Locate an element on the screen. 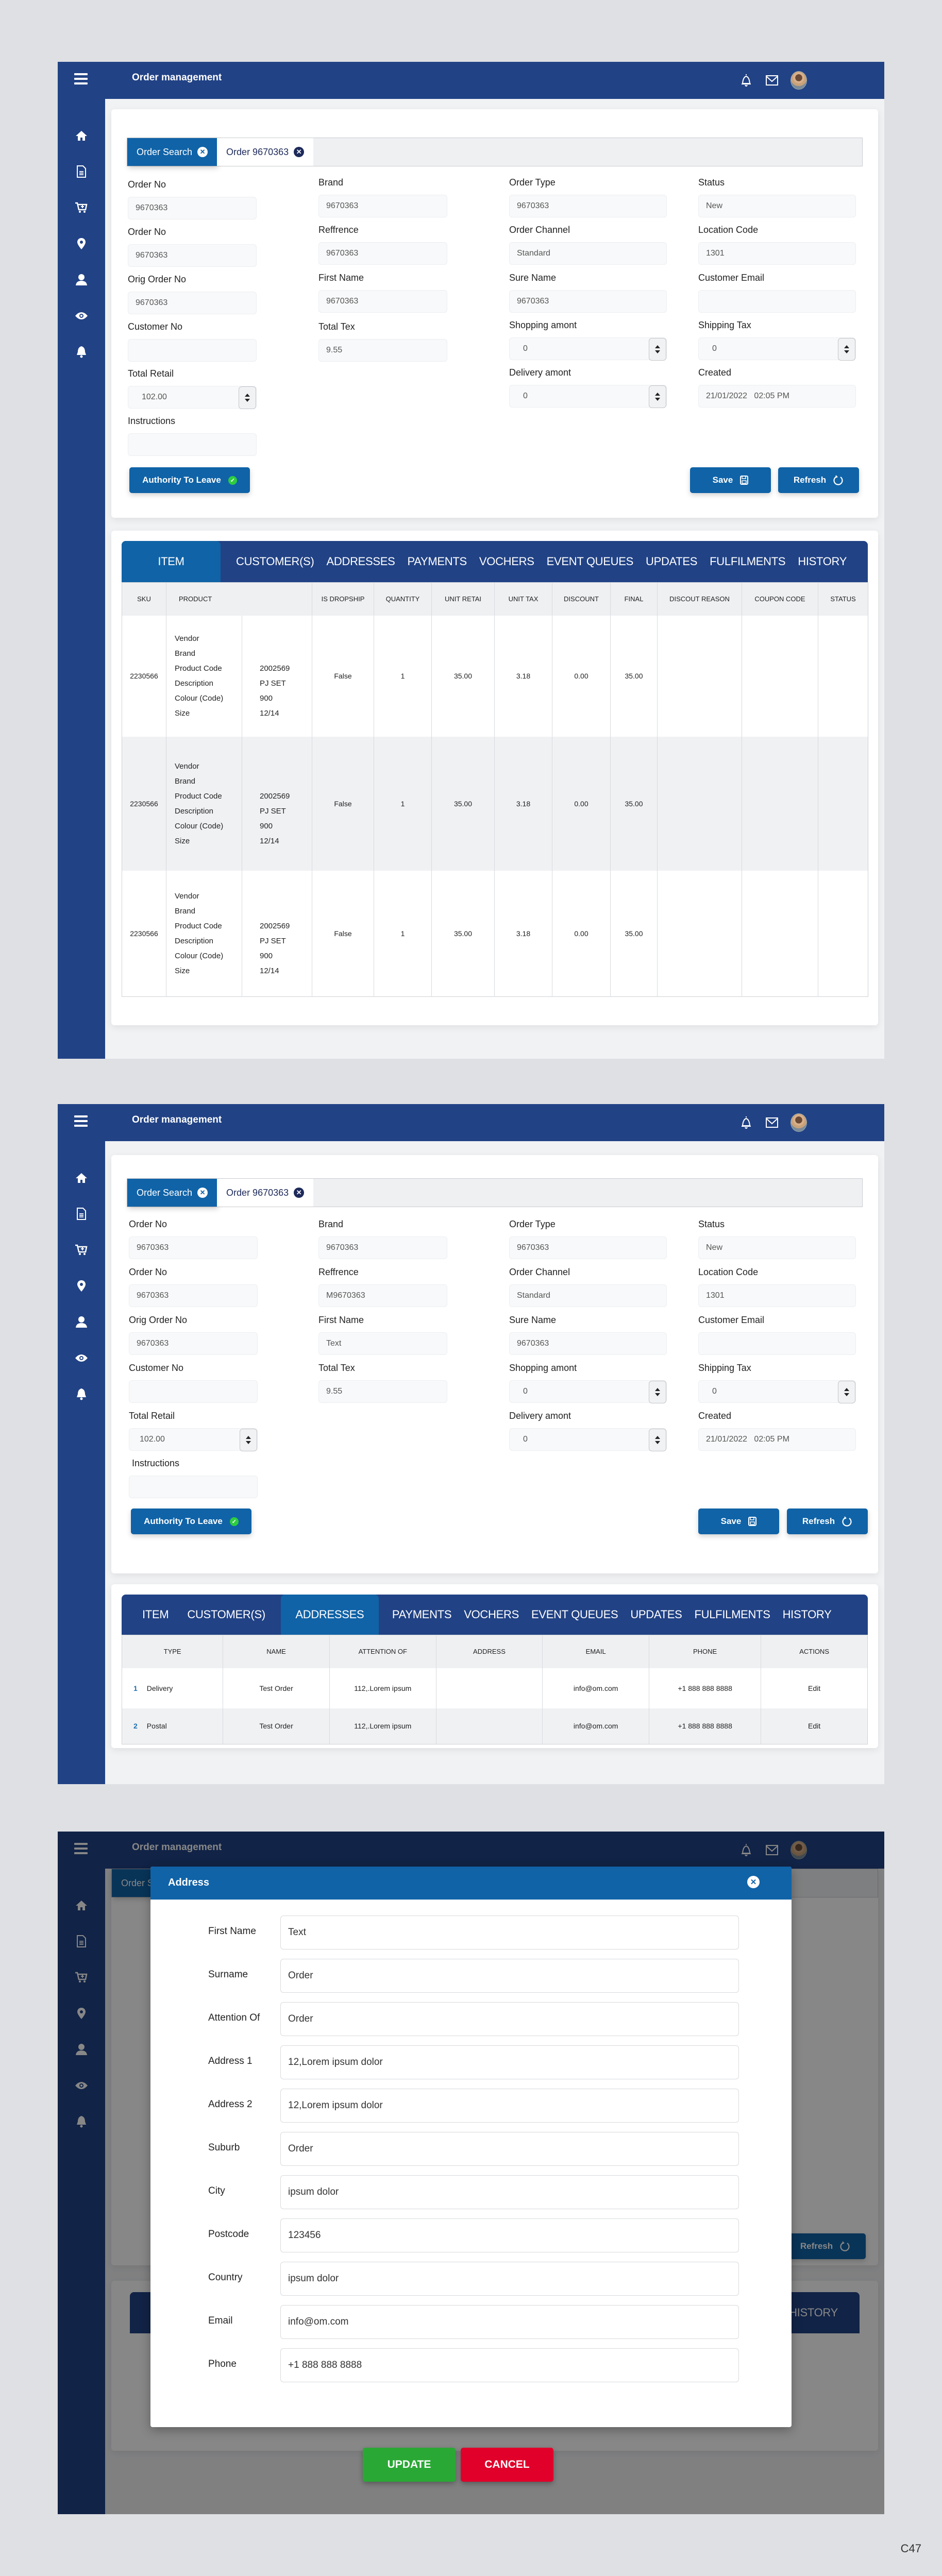 The image size is (942, 2576). edit-link: Edit is located at coordinates (814, 1688).